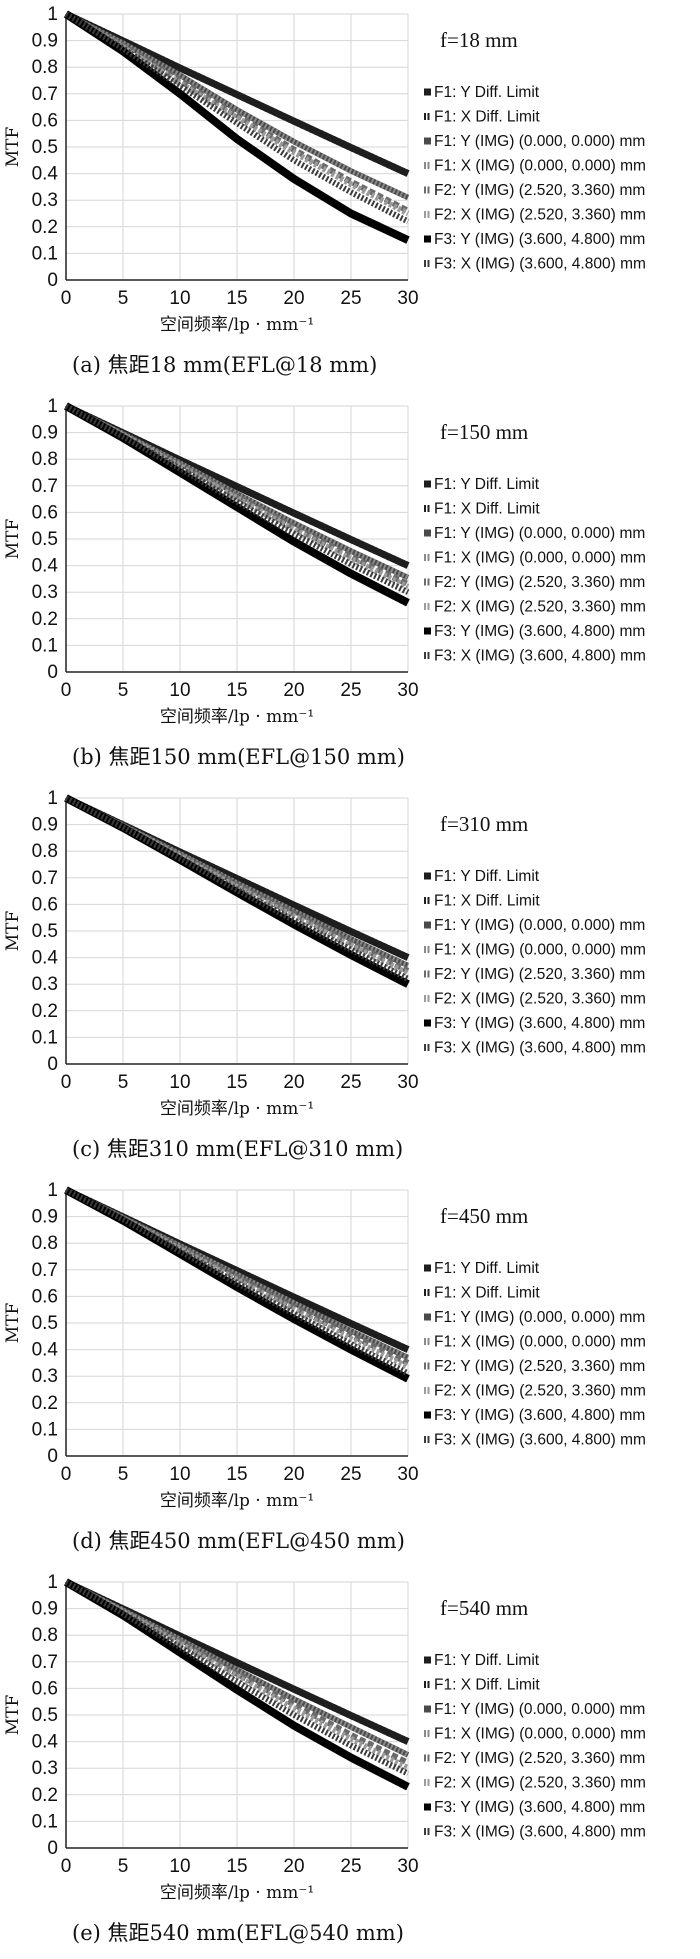  I want to click on figure-caption: (e) 焦距540 mm(EFL@540 mm), so click(238, 1933).